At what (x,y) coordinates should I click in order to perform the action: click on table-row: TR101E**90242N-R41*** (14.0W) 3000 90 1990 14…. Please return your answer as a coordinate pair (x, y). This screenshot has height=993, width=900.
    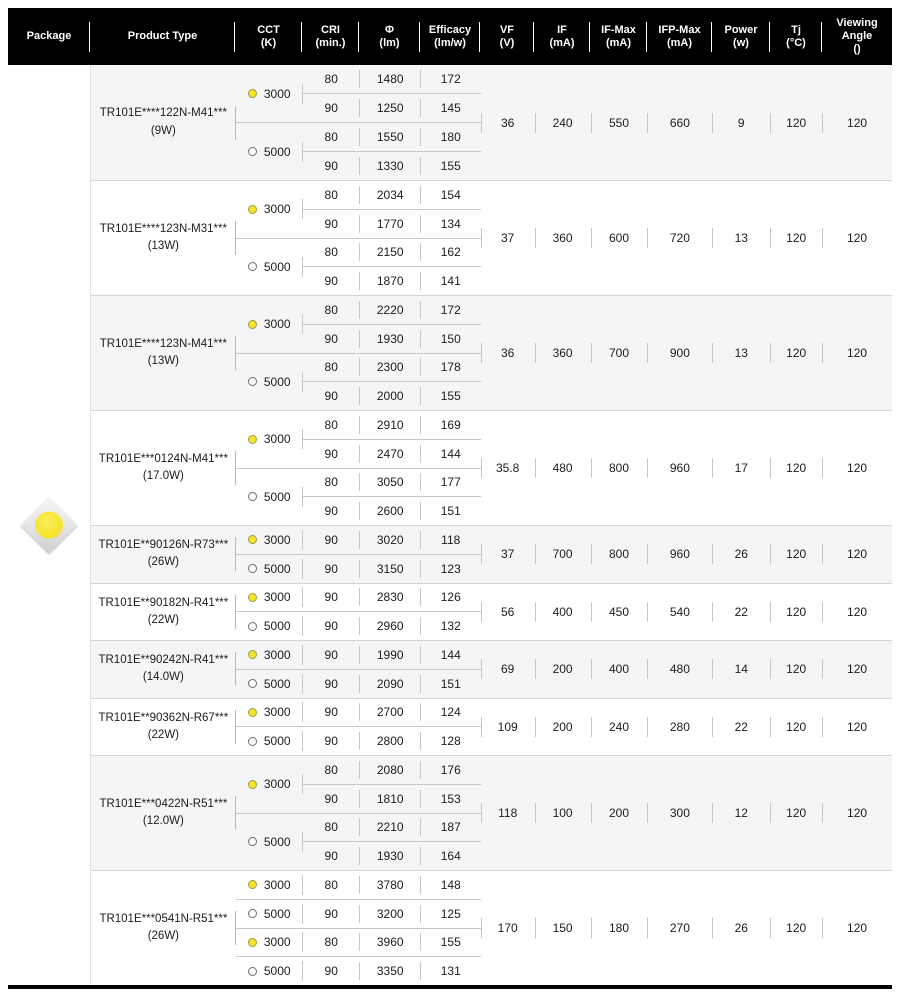
    Looking at the image, I should click on (491, 669).